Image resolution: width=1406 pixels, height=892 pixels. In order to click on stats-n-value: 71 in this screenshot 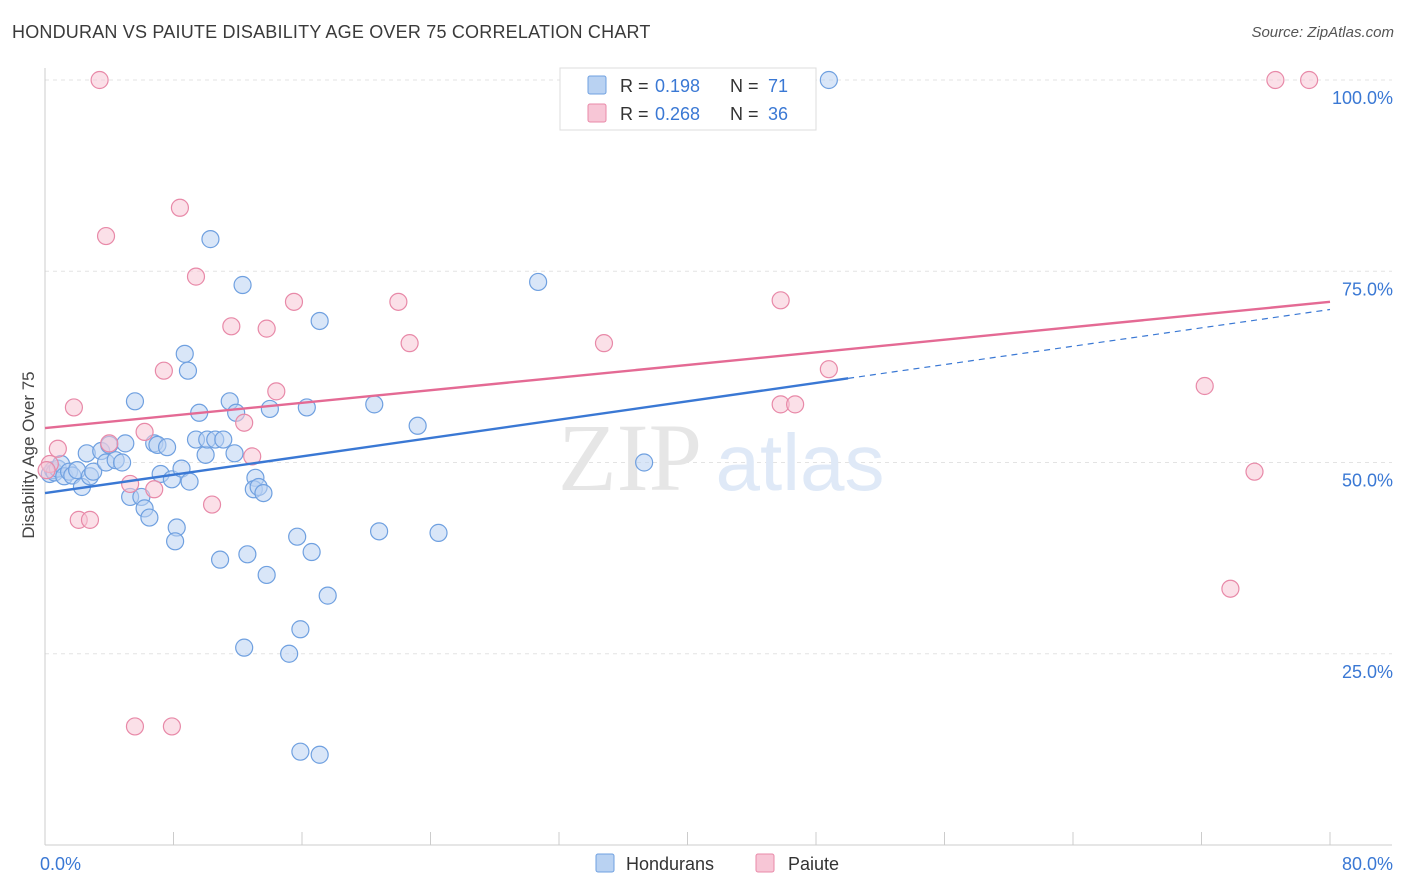, I will do `click(778, 86)`.